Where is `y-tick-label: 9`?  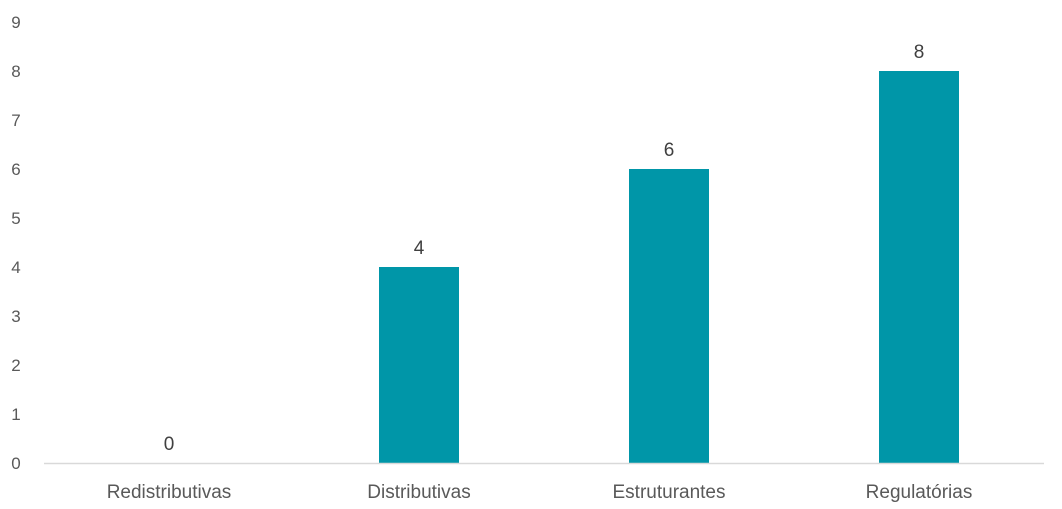
y-tick-label: 9 is located at coordinates (15, 22).